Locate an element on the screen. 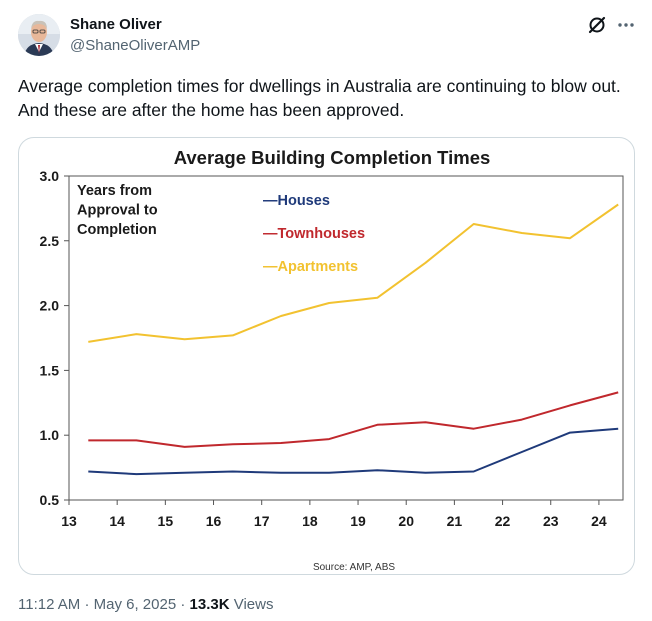 This screenshot has width=652, height=621. x-tick-label: 15 is located at coordinates (166, 521).